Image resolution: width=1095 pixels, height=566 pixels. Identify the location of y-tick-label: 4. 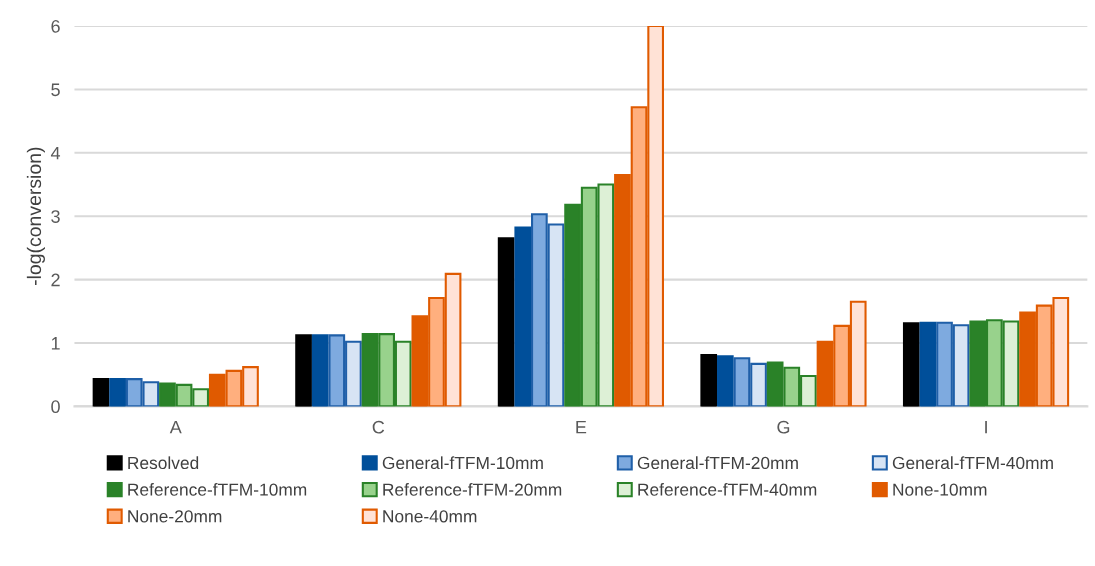
(55, 153).